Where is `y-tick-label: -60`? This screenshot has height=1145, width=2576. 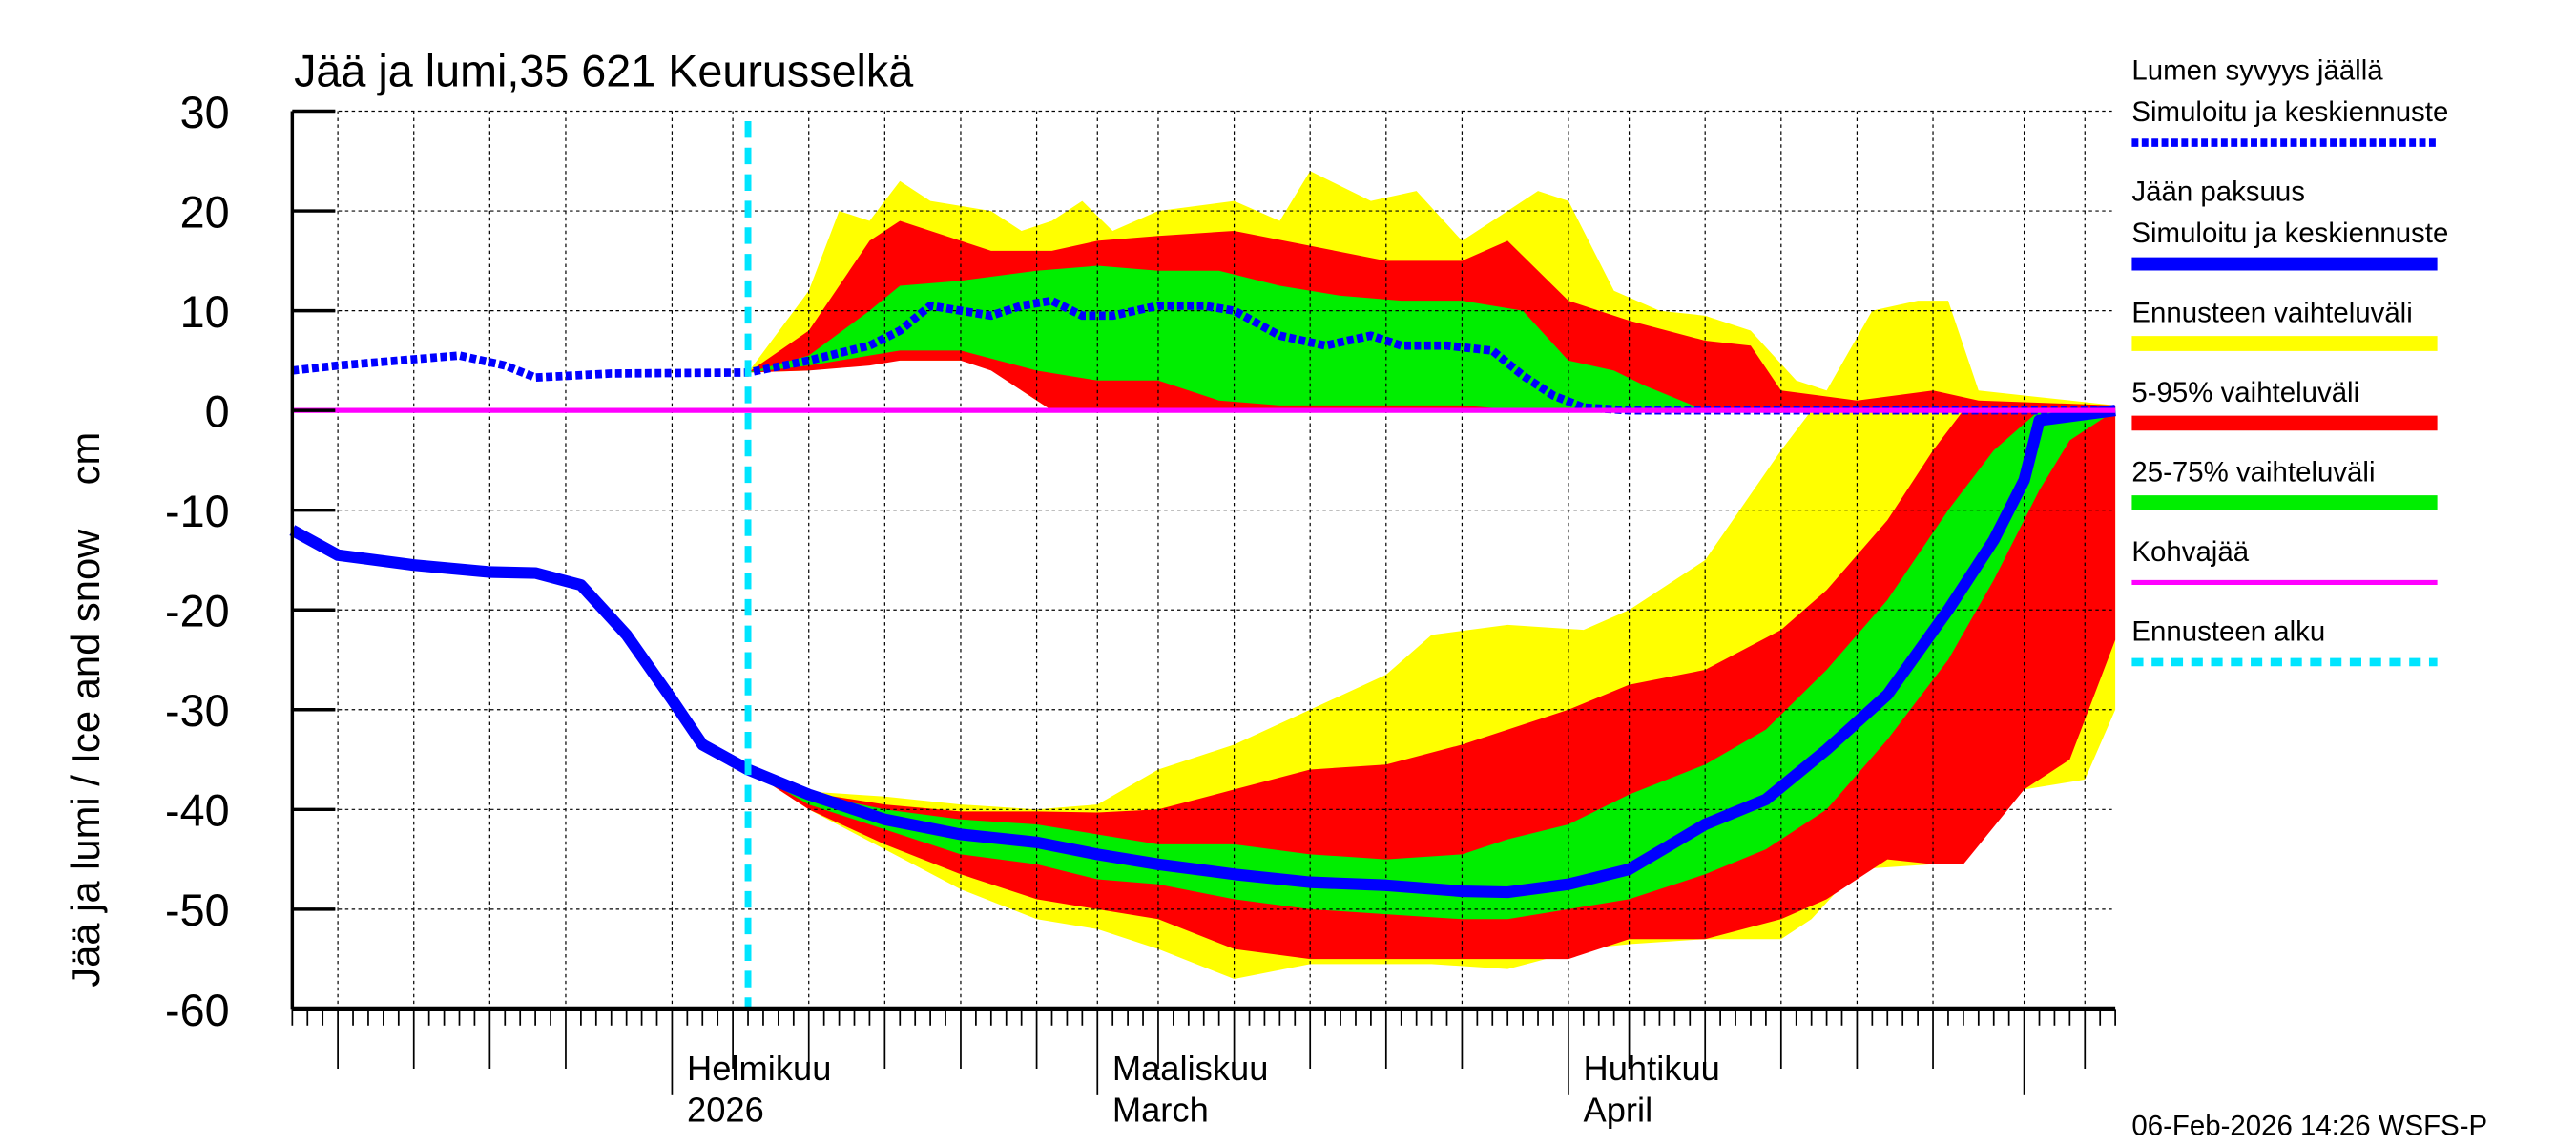 y-tick-label: -60 is located at coordinates (197, 1010).